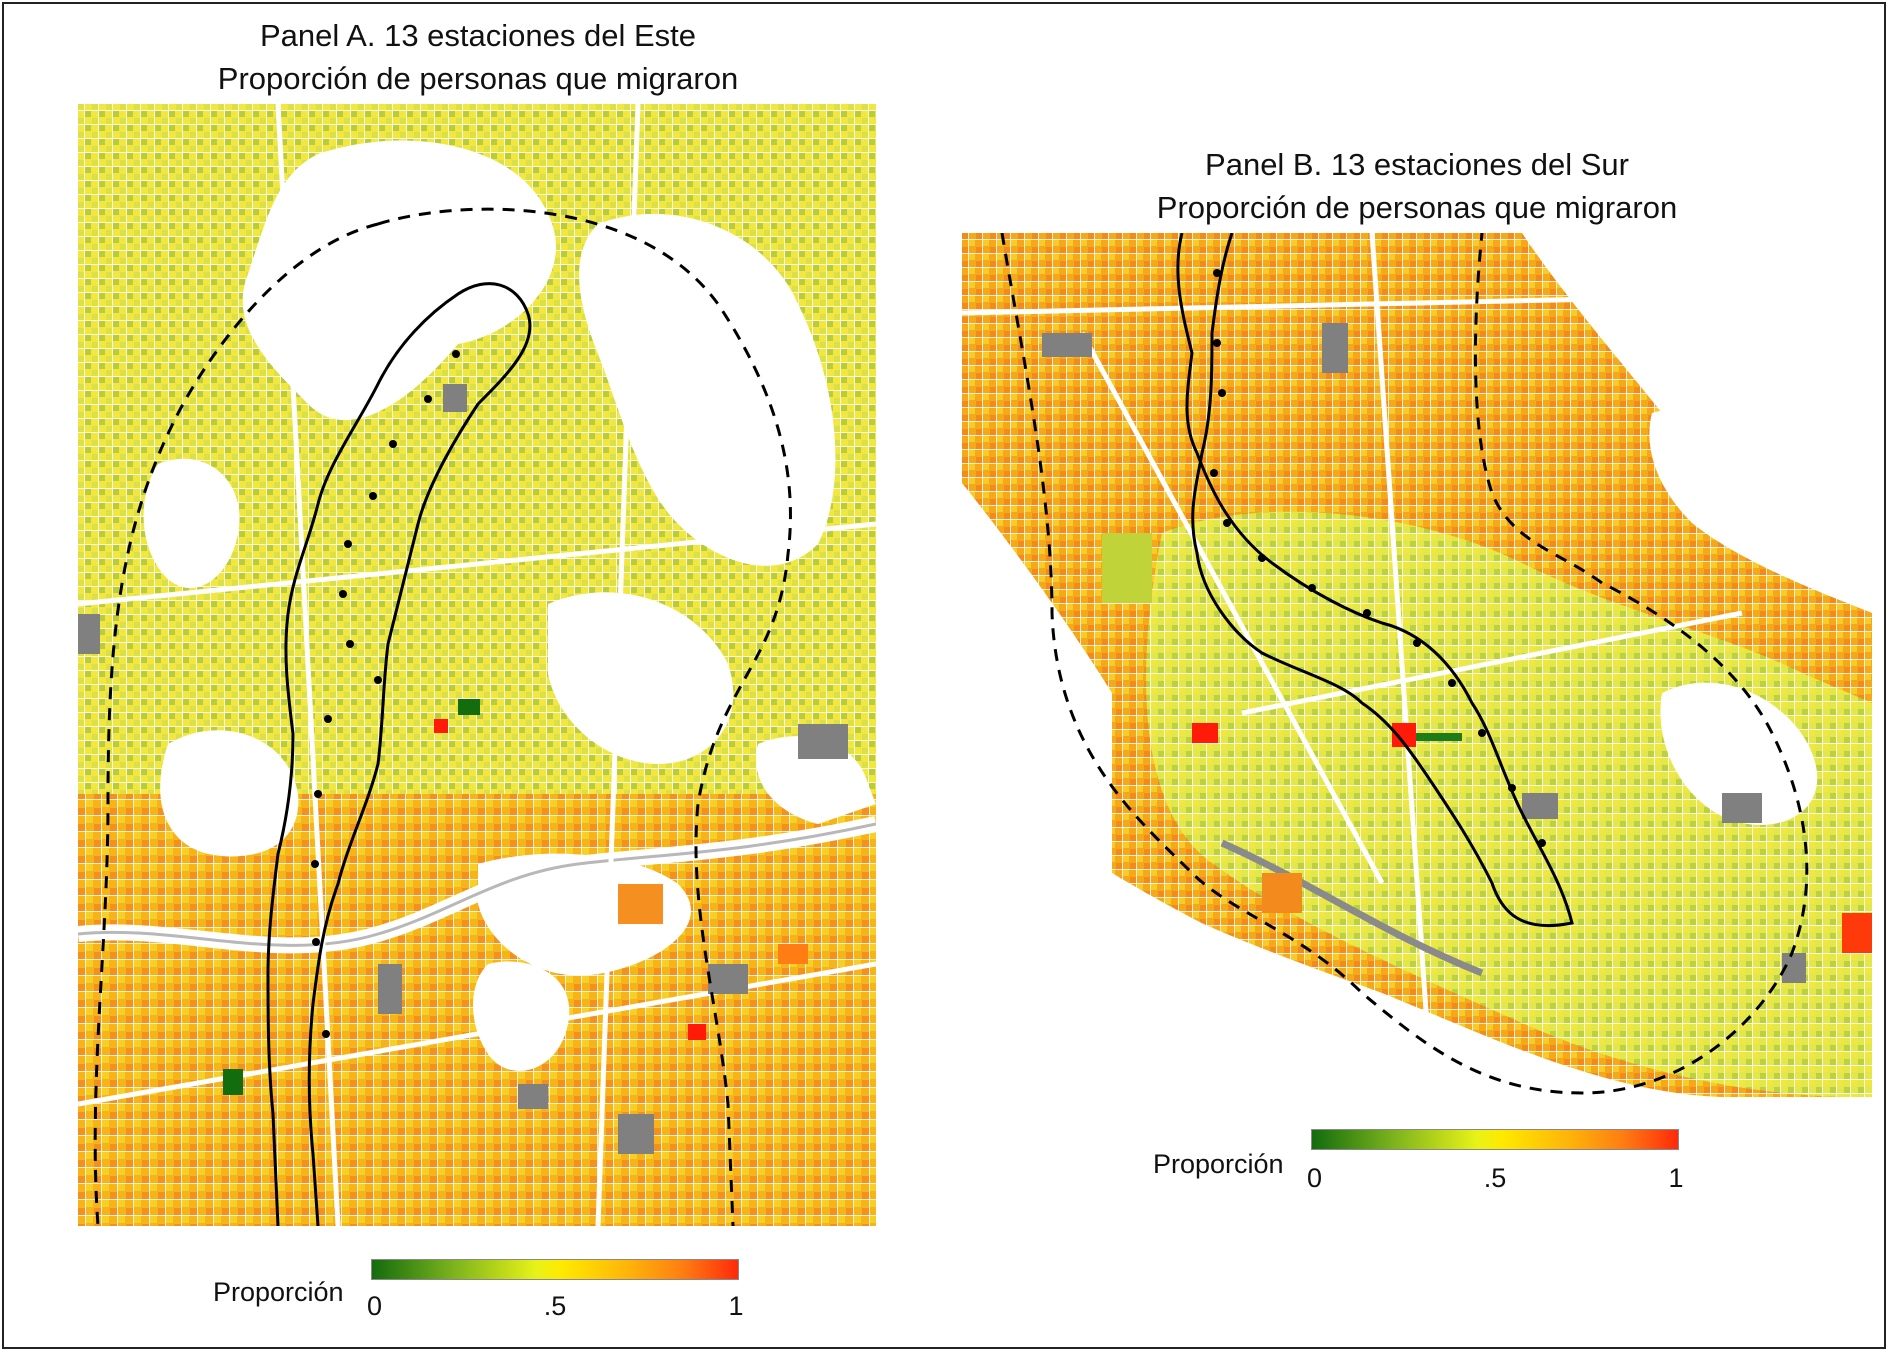 Image resolution: width=1890 pixels, height=1353 pixels. Describe the element at coordinates (1315, 1178) in the screenshot. I see `panel-b-legend-tick-0: 0` at that location.